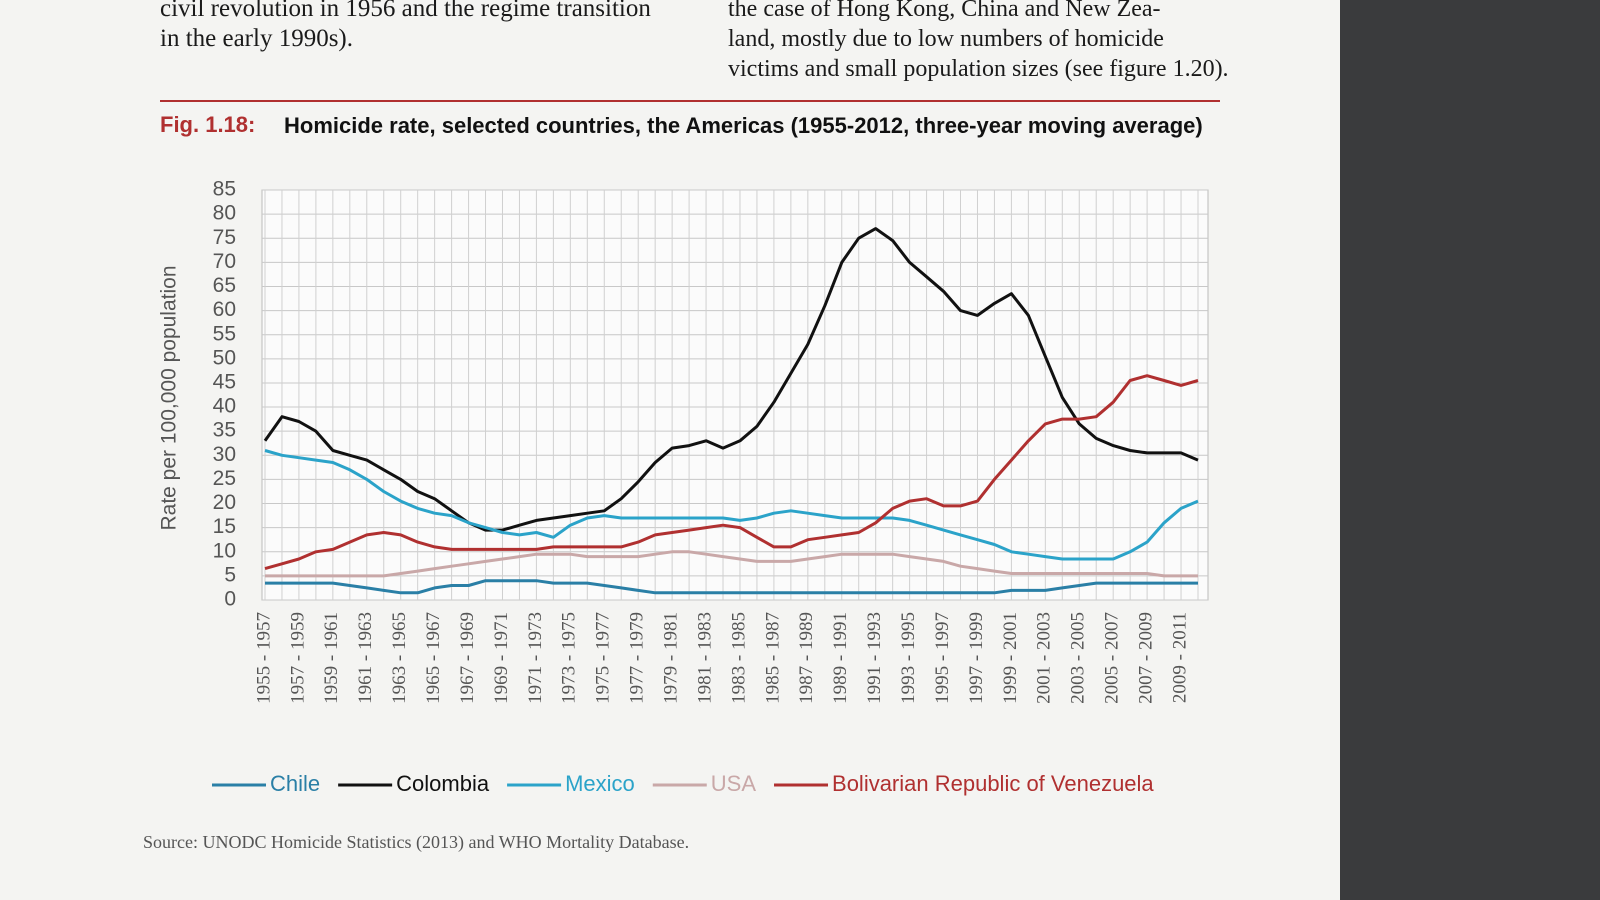 The image size is (1600, 900). I want to click on x-tick-label: 1969 - 1971, so click(501, 658).